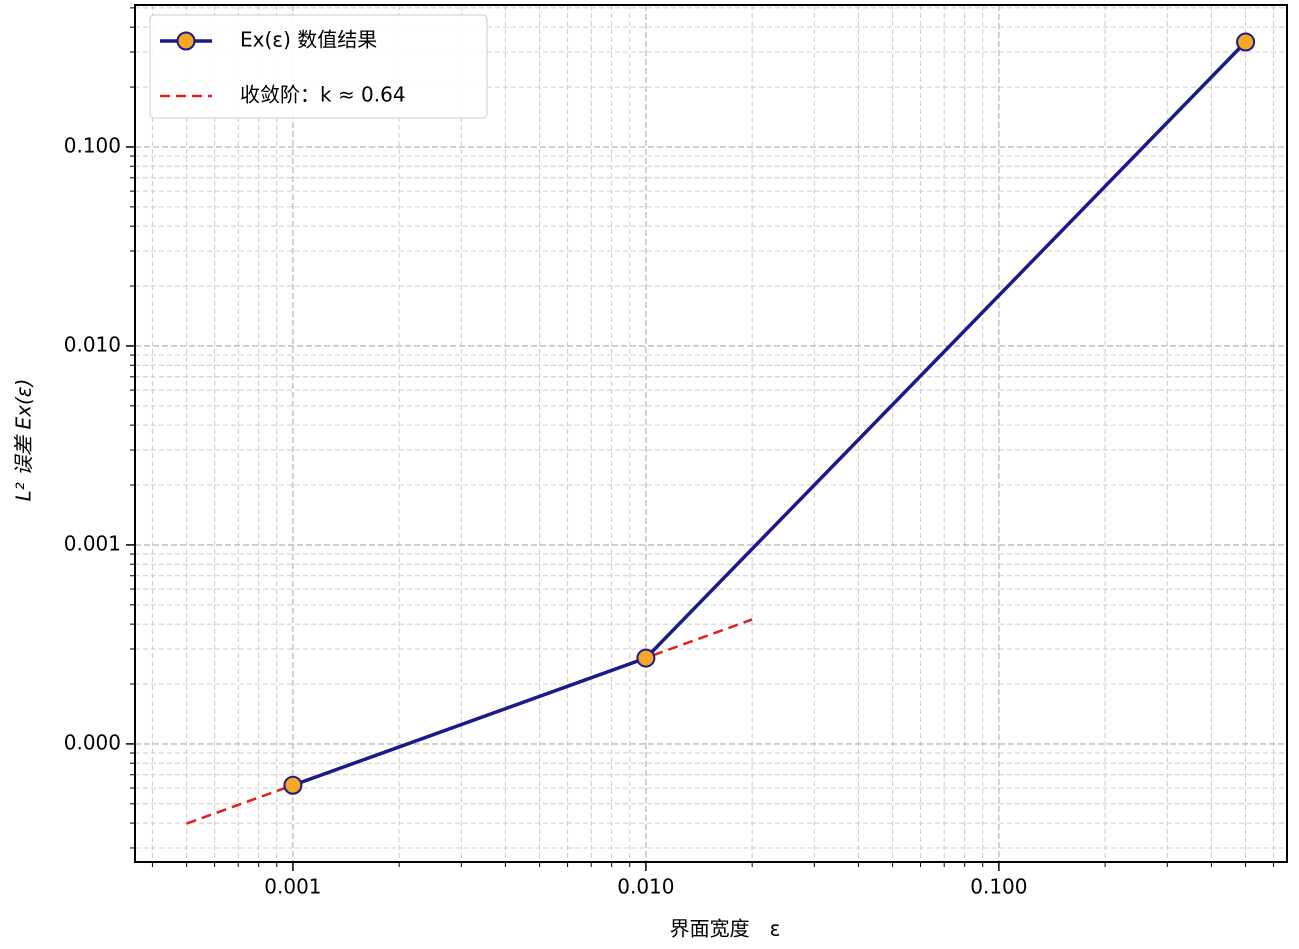 This screenshot has height=949, width=1299. Describe the element at coordinates (186, 41) in the screenshot. I see `legend-marker` at that location.